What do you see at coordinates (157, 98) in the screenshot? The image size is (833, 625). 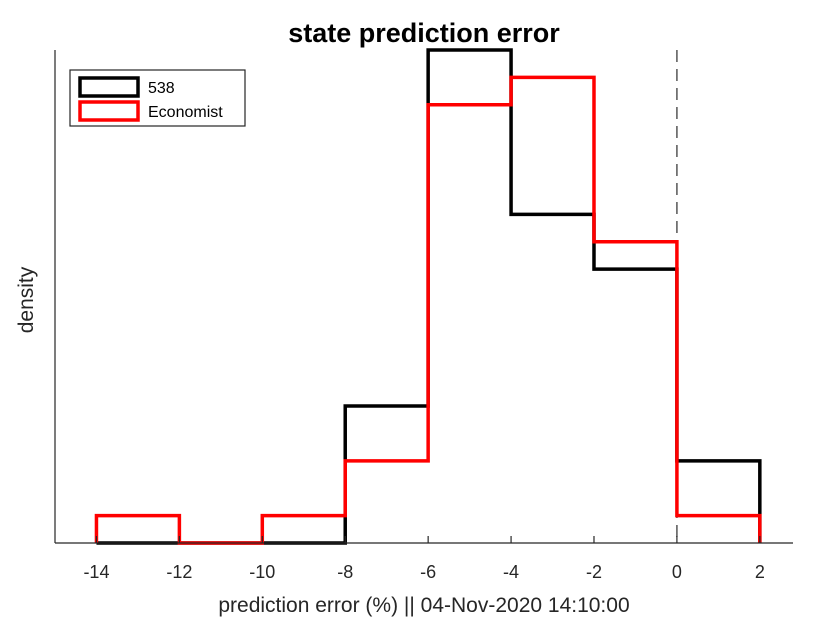 I see `legend: 538 Economist` at bounding box center [157, 98].